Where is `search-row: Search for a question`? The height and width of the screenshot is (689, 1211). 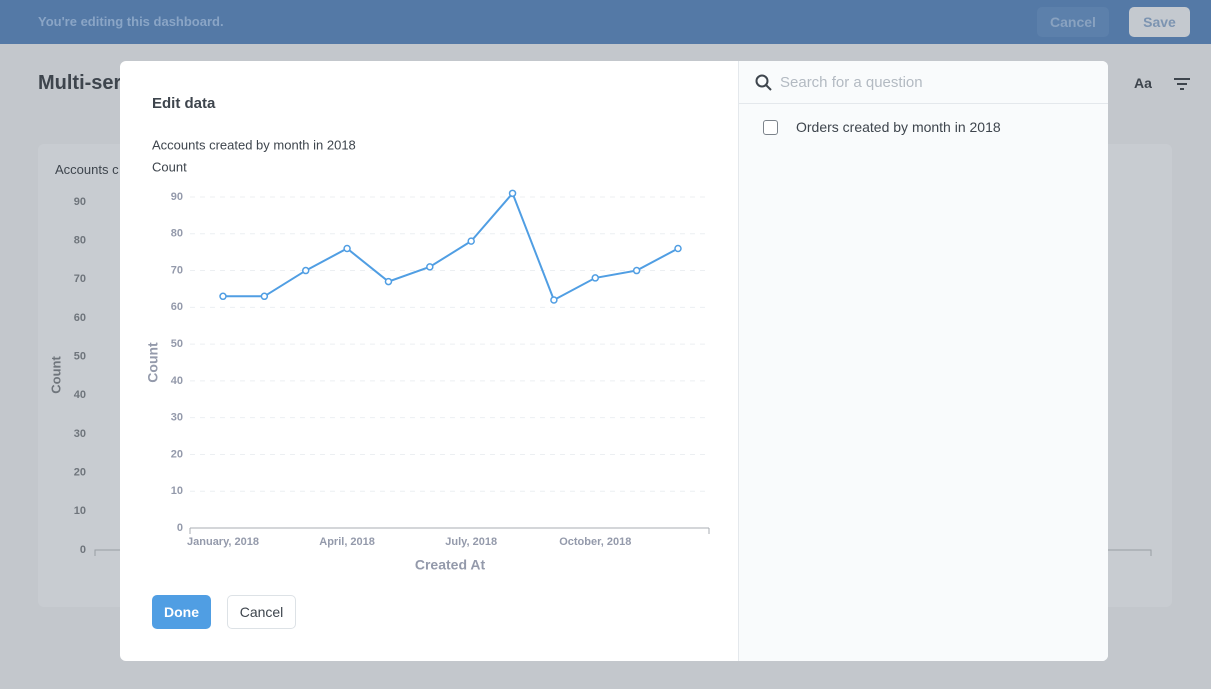
search-row: Search for a question is located at coordinates (923, 82).